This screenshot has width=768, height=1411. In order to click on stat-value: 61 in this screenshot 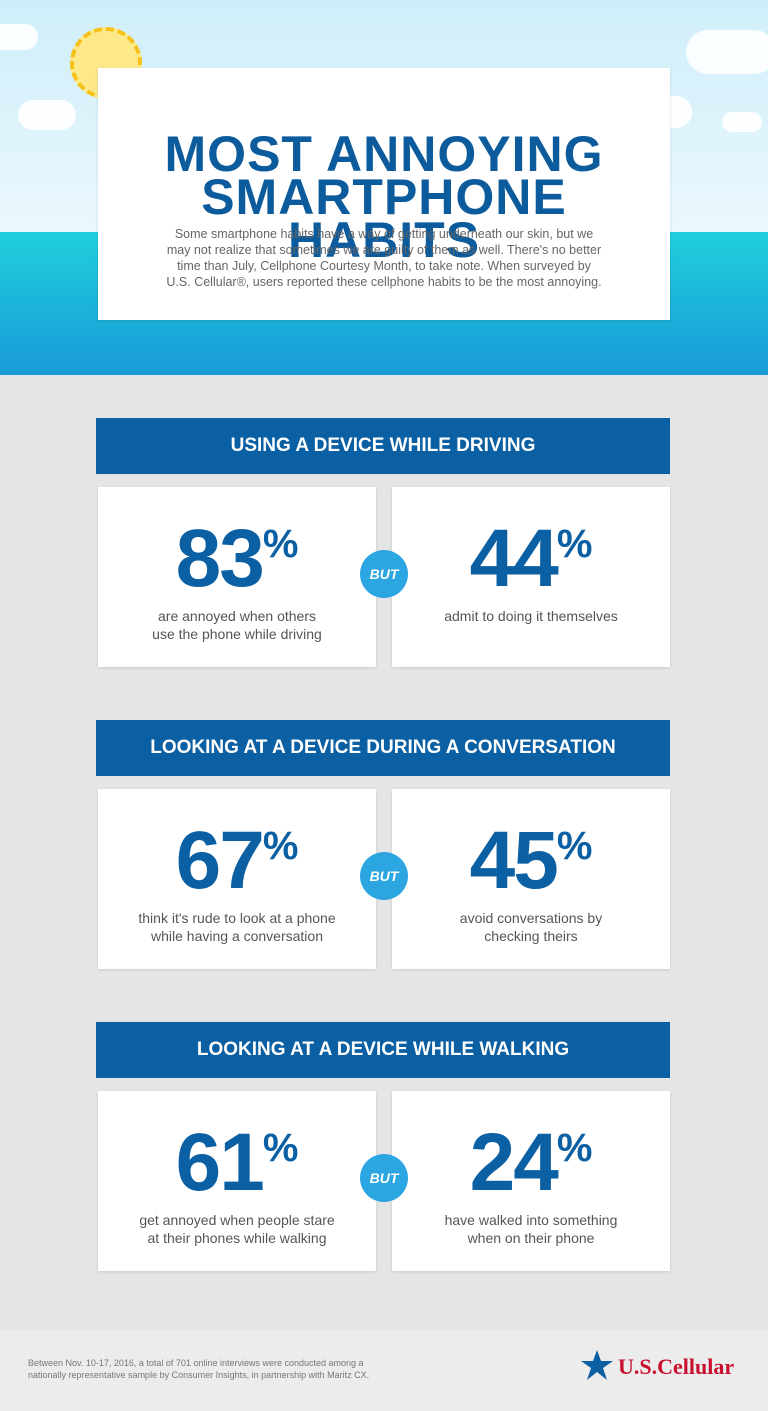, I will do `click(220, 1162)`.